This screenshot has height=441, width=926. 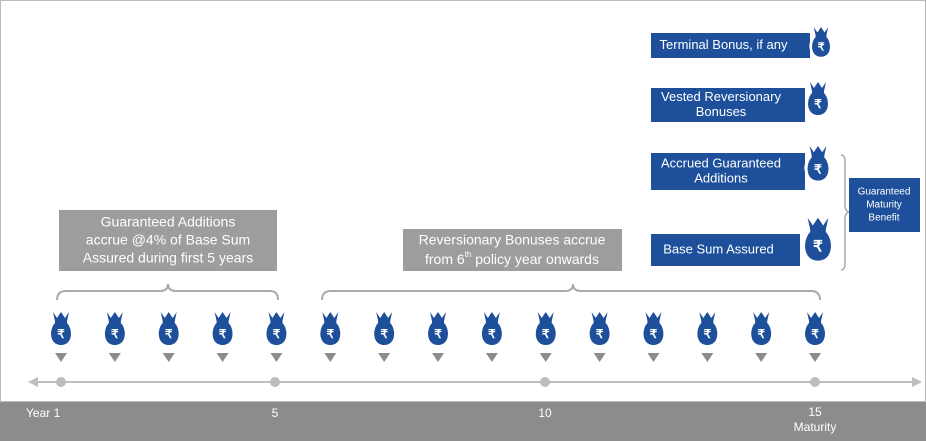 I want to click on ga-note-box, so click(x=168, y=240).